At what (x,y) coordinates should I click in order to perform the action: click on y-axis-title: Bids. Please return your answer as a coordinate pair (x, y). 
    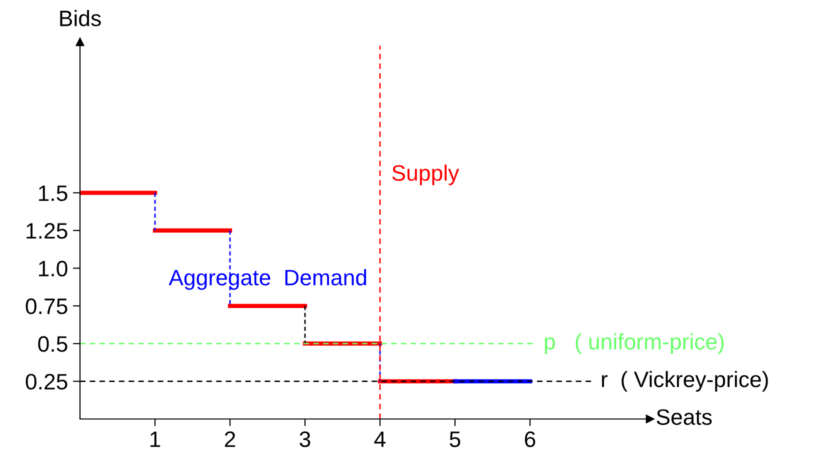
    Looking at the image, I should click on (80, 18).